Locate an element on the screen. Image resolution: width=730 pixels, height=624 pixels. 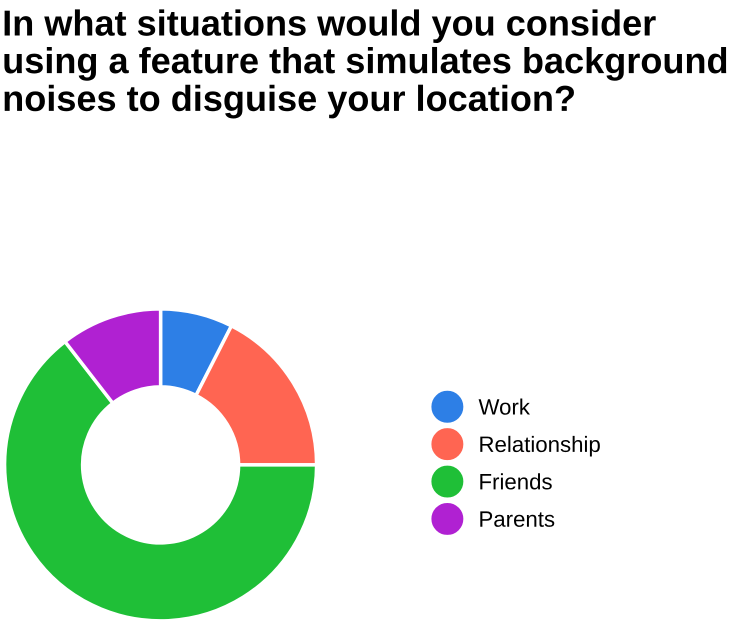
legend-label: Friends is located at coordinates (516, 481).